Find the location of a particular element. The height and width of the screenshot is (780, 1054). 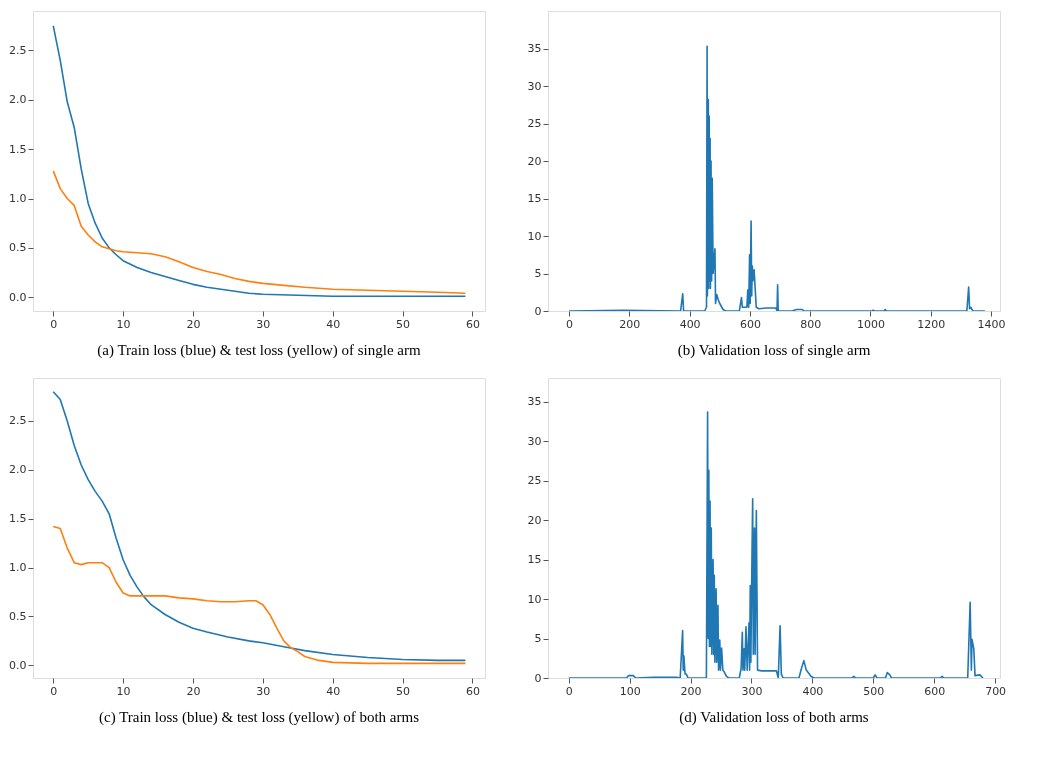

text: (b) Validation loss of single arm is located at coordinates (774, 350).